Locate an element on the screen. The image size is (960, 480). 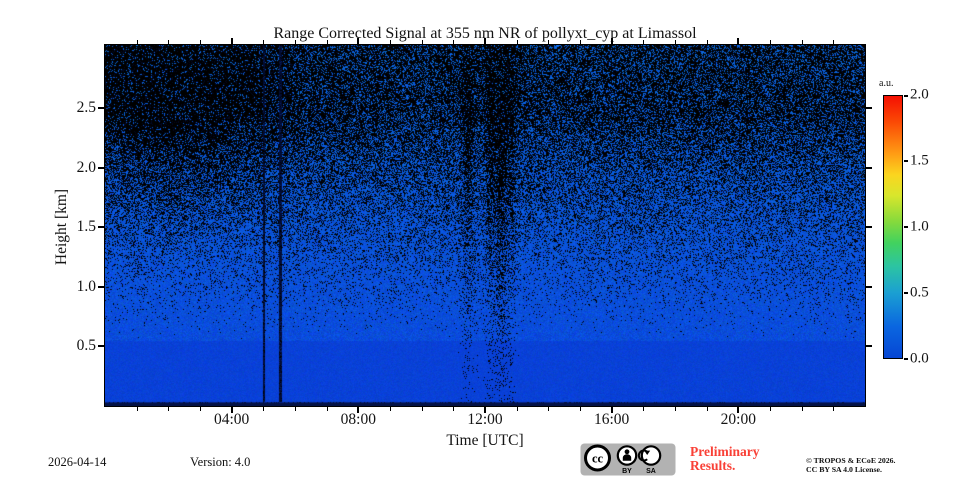
svg-text: cc is located at coordinates (598, 459).